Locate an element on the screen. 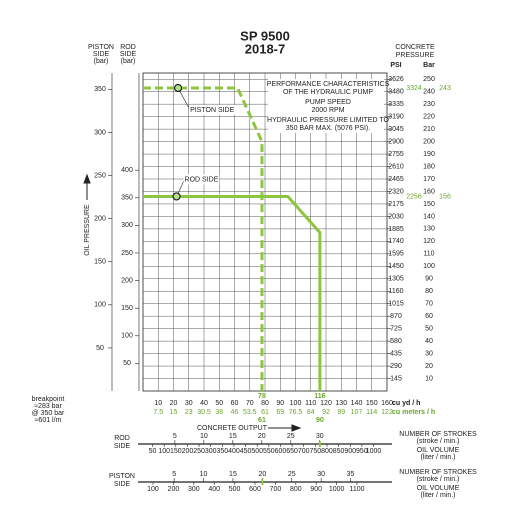 The height and width of the screenshot is (530, 530). x2-tick-label: 92 is located at coordinates (326, 412).